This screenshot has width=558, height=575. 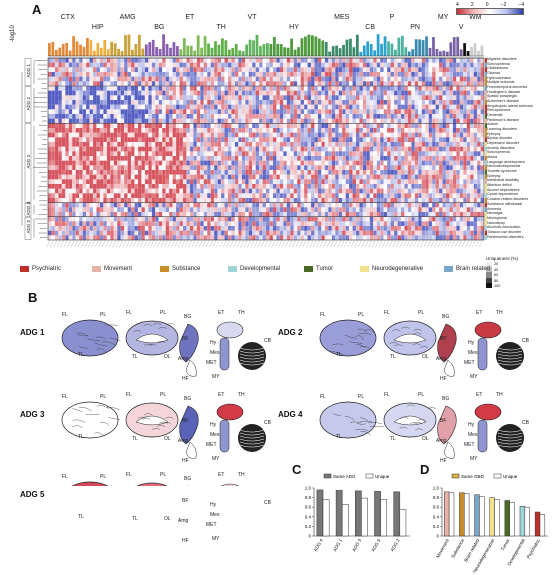 I want to click on brain-region-label: MY, so click(x=474, y=377).